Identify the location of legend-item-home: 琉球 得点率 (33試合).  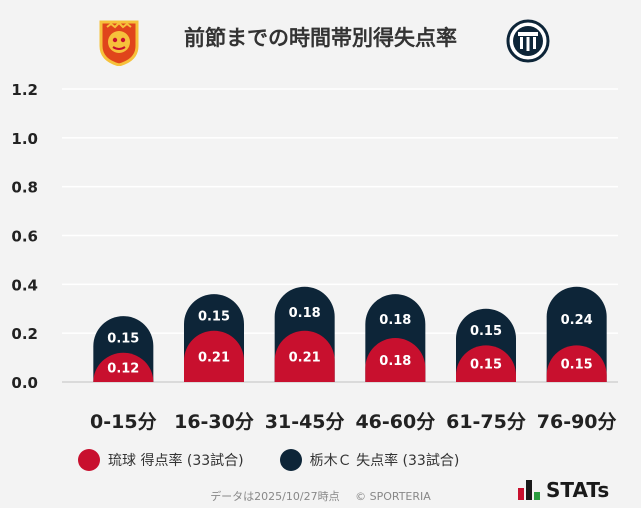
(161, 460).